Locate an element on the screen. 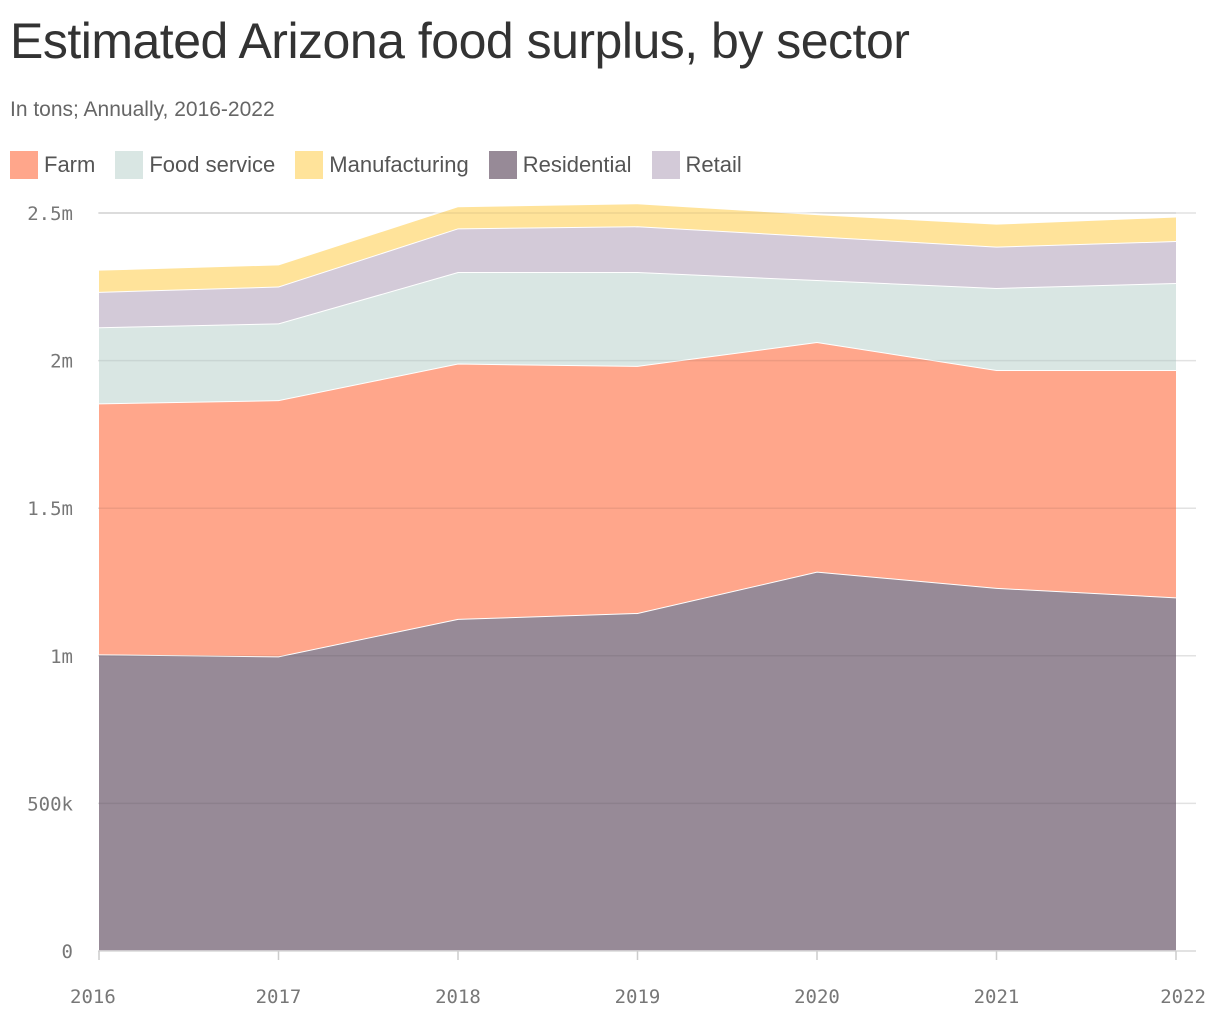 The image size is (1220, 1020). y-tick-label: 0 is located at coordinates (67, 952).